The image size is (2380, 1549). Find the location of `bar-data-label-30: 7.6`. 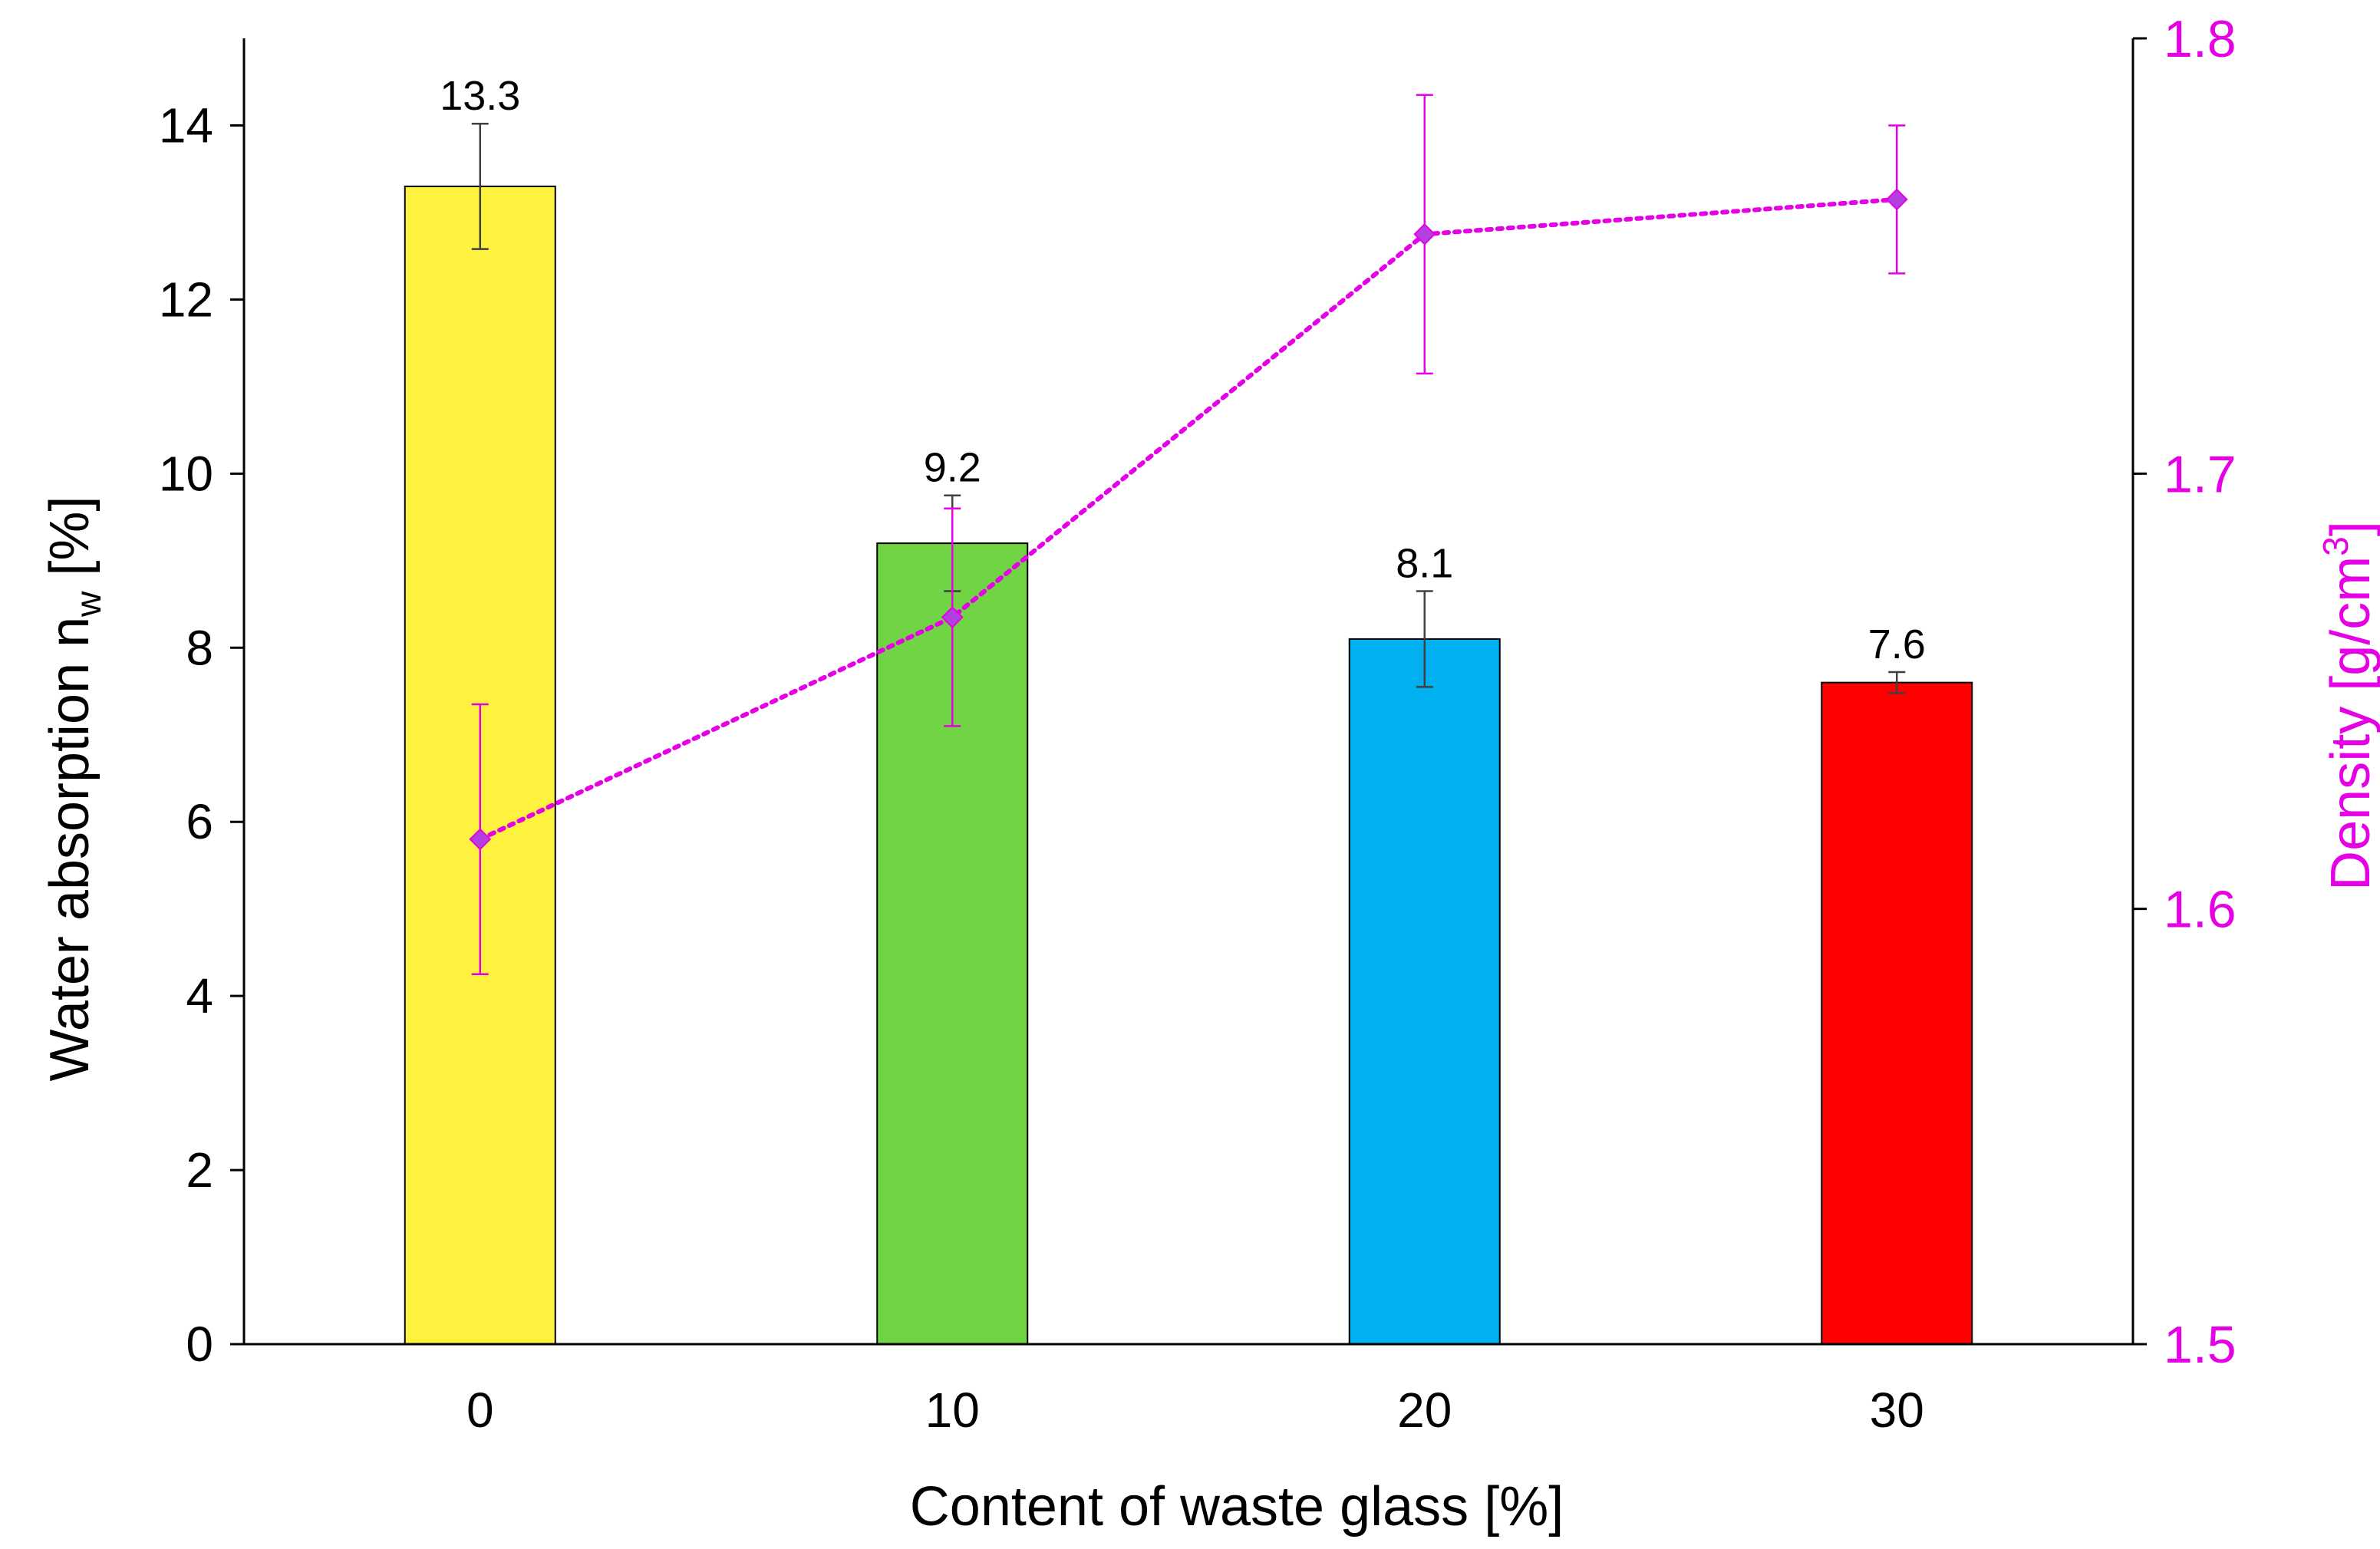

bar-data-label-30: 7.6 is located at coordinates (1897, 644).